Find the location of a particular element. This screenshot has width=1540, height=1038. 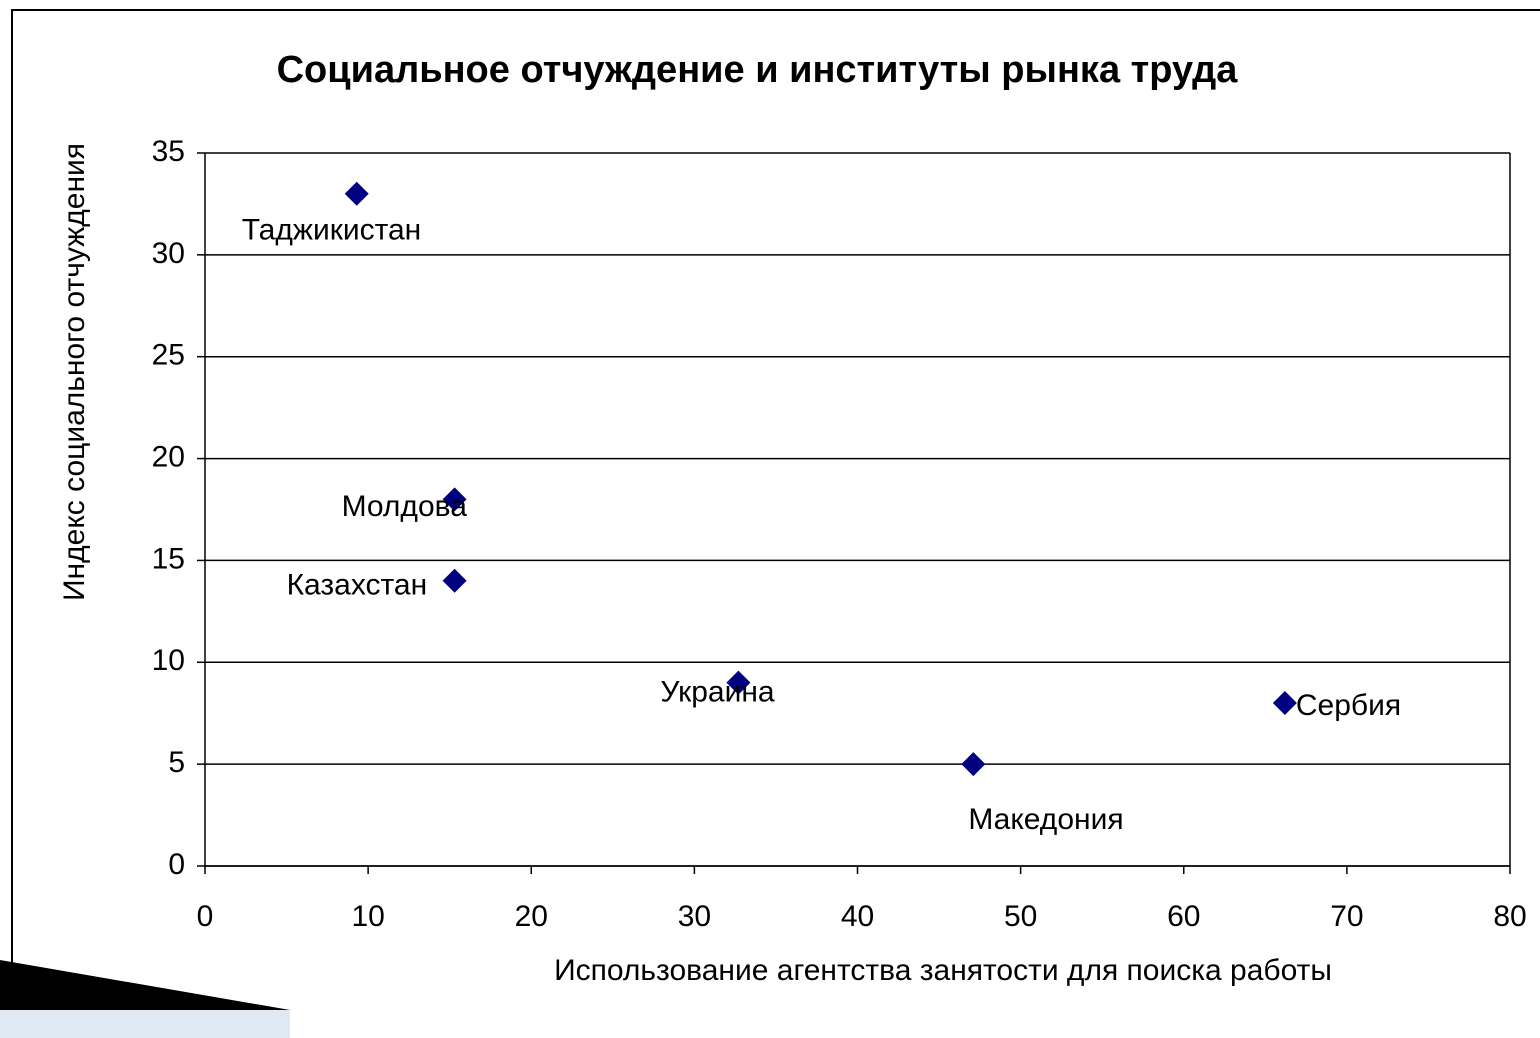

point-label: Украина is located at coordinates (717, 692).